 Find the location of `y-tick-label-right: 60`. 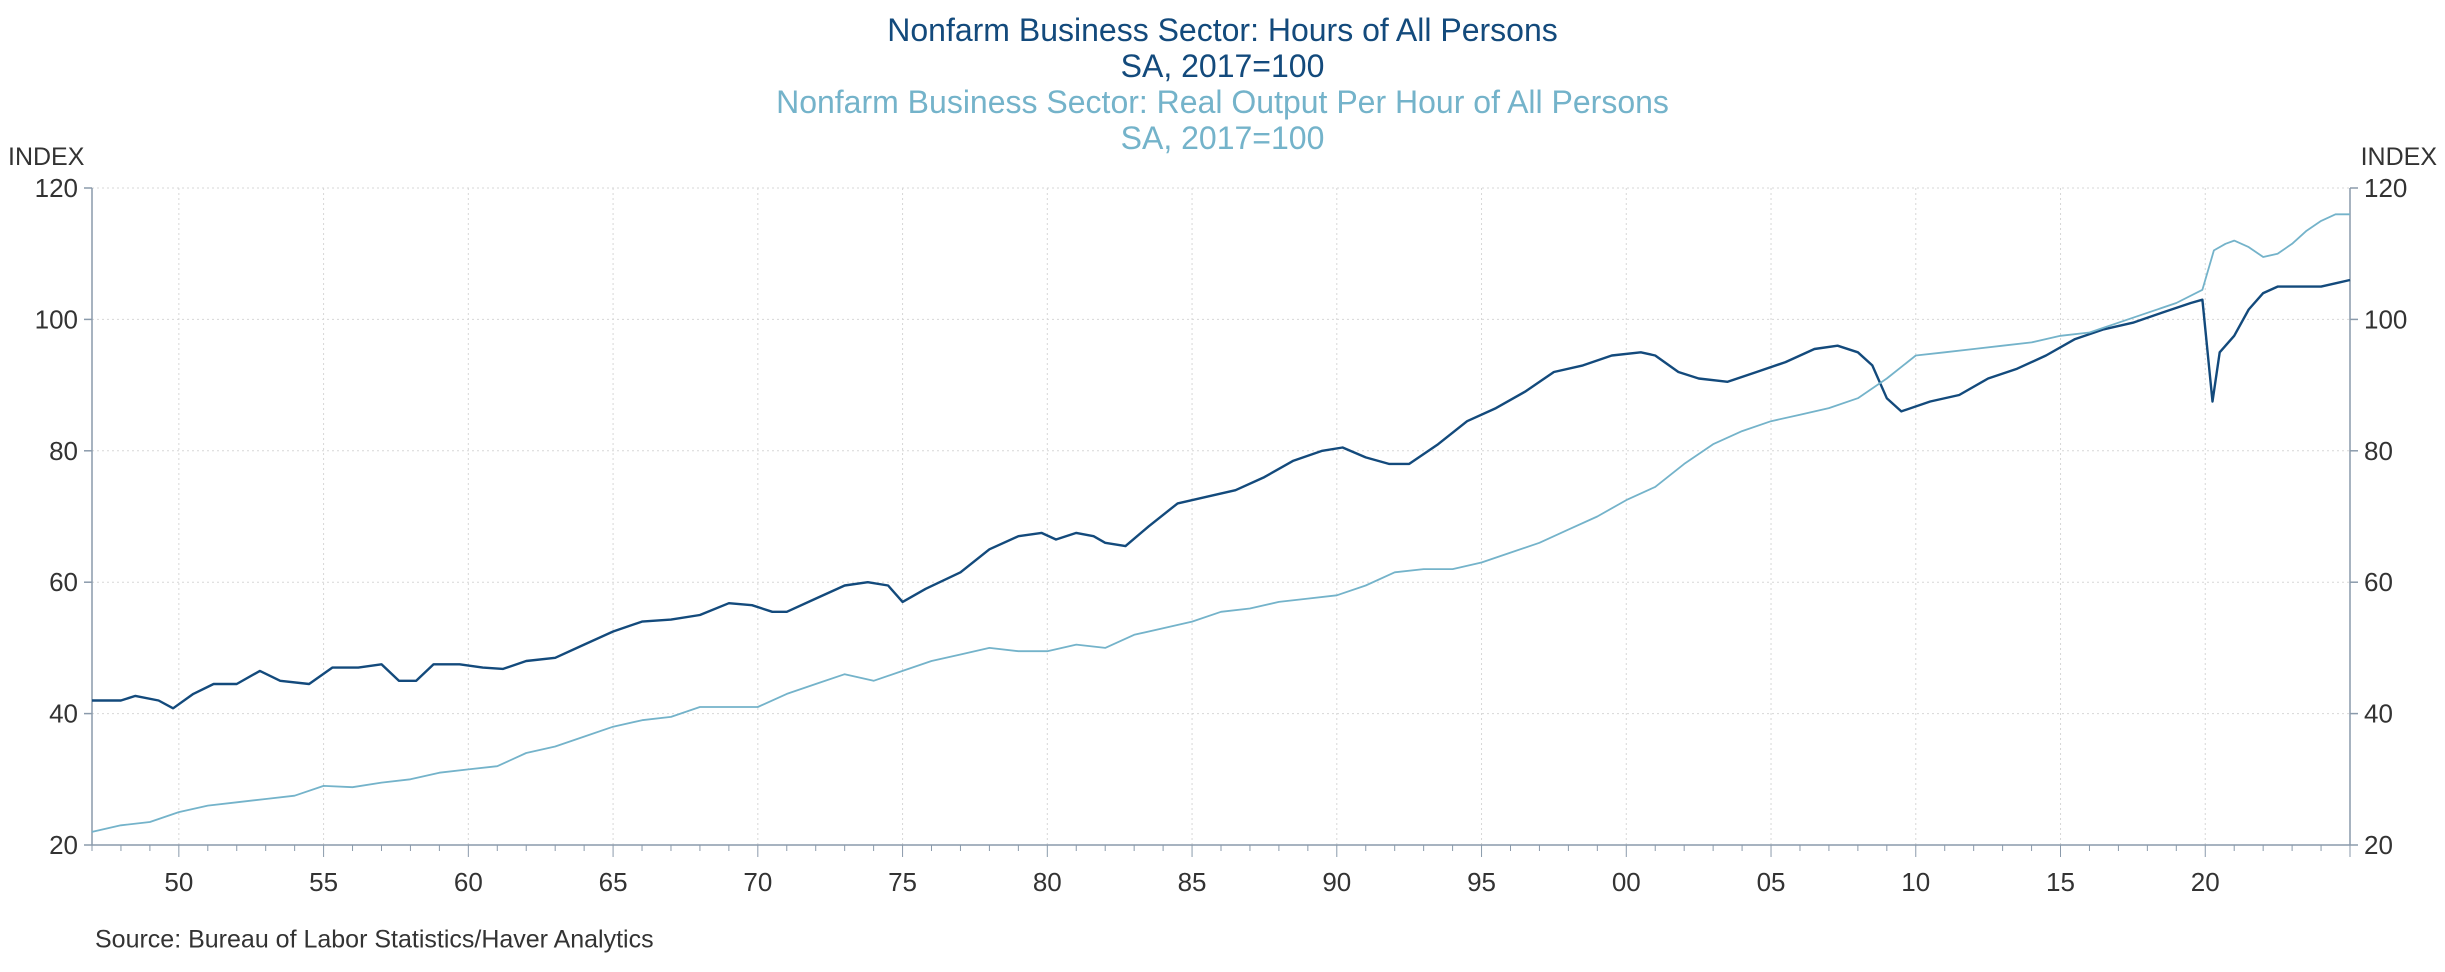

y-tick-label-right: 60 is located at coordinates (2378, 582).